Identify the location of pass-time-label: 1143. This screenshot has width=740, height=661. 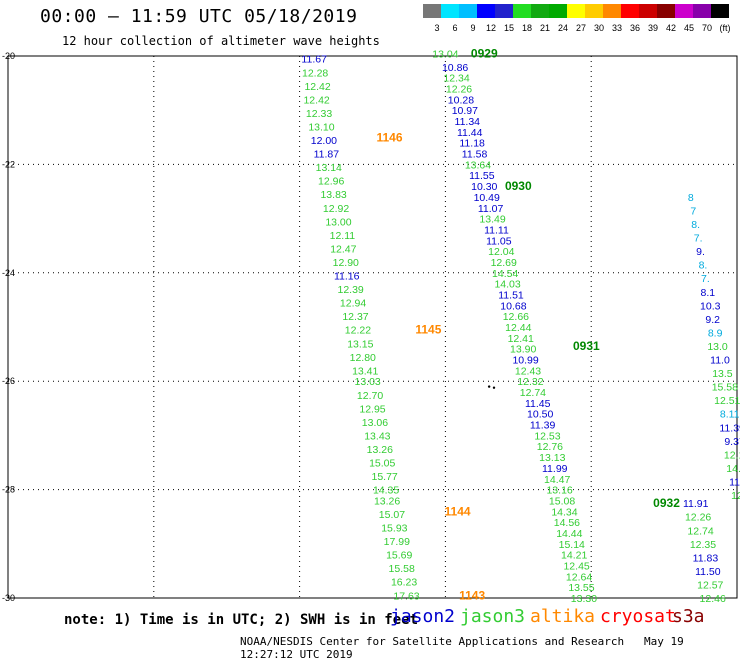
(472, 595).